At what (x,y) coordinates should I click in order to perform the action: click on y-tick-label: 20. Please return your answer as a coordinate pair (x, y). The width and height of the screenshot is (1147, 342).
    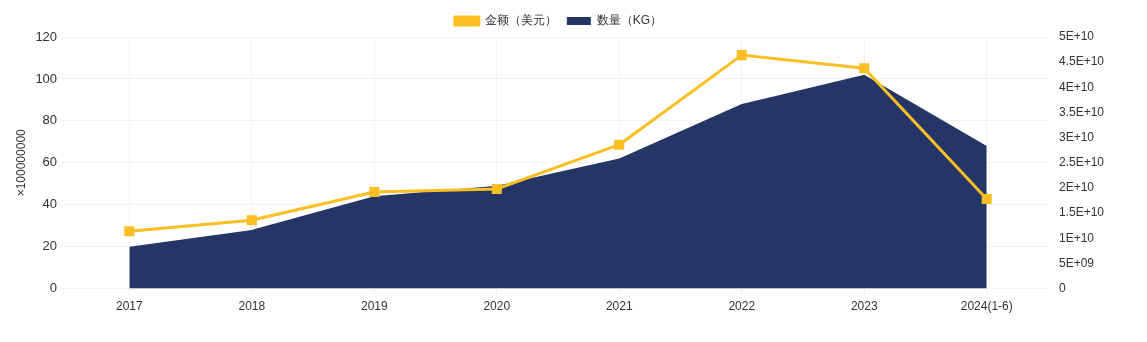
    Looking at the image, I should click on (50, 246).